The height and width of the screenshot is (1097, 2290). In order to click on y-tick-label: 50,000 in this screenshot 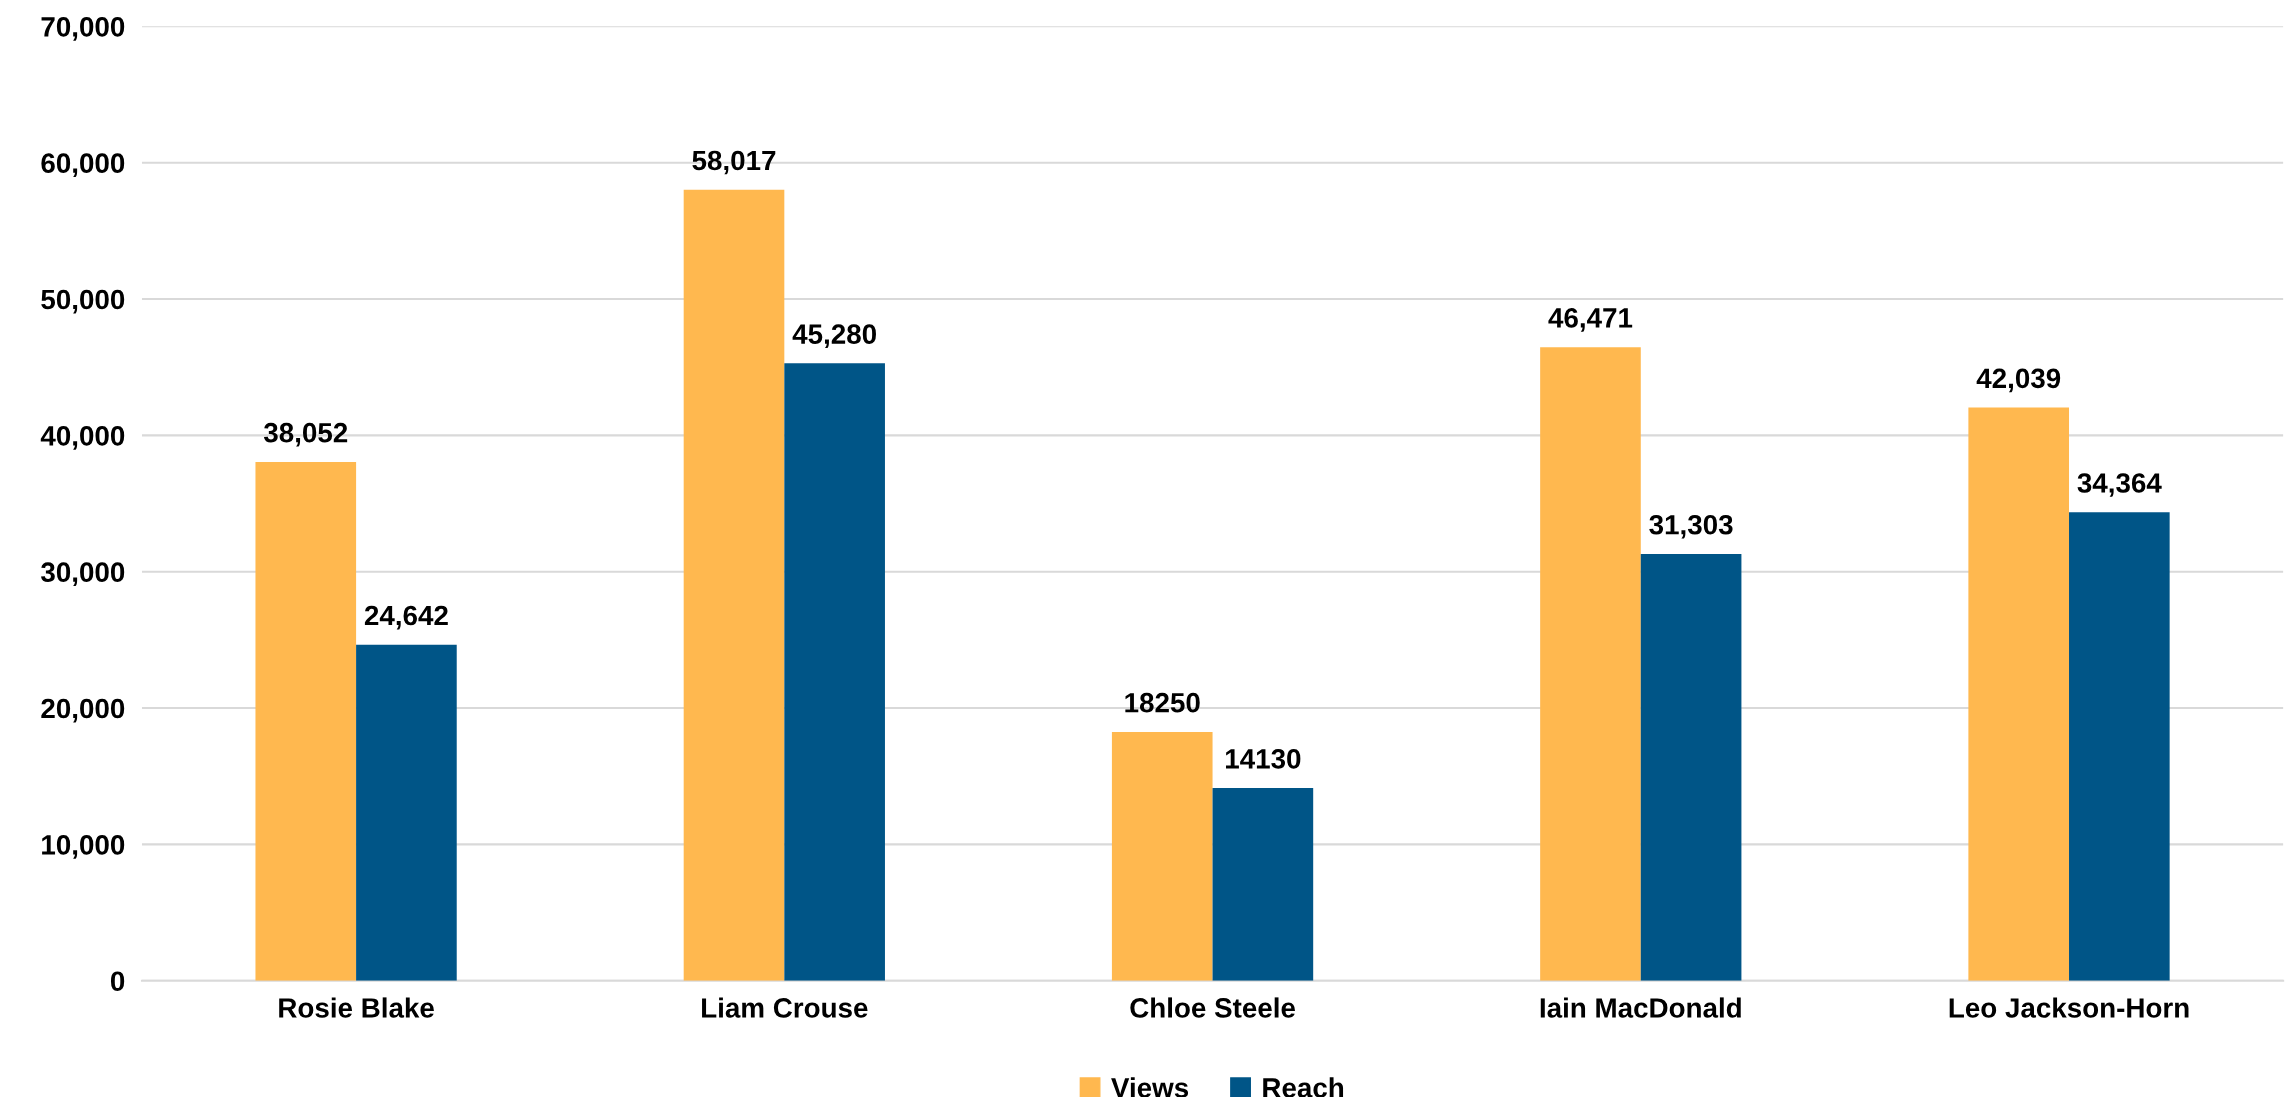, I will do `click(83, 301)`.